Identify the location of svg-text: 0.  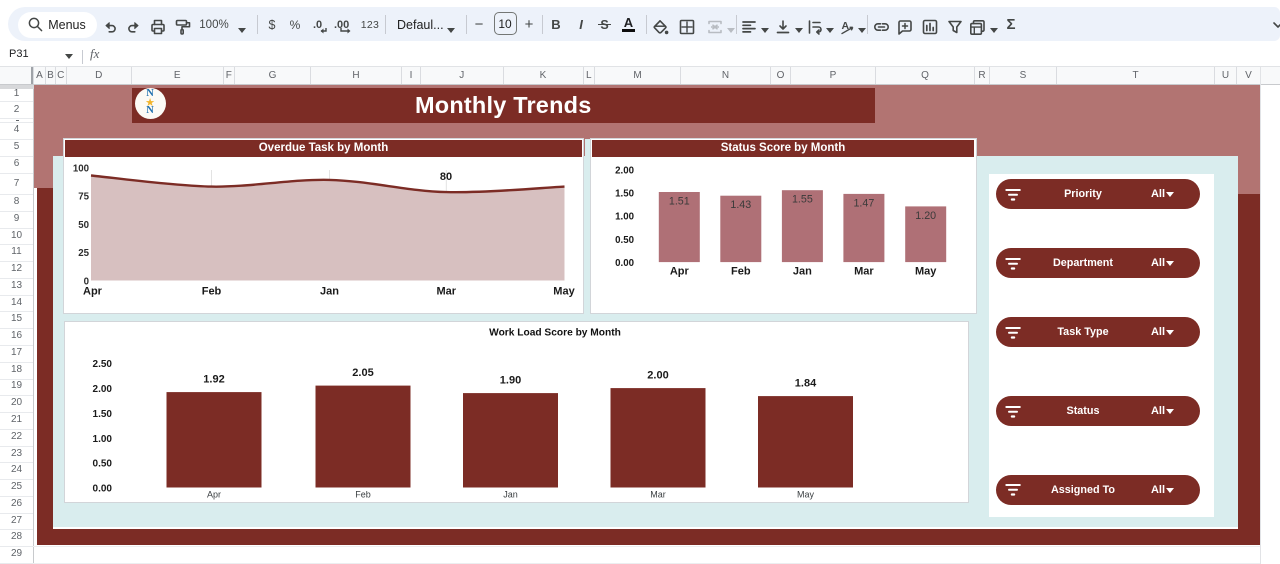
(86, 281).